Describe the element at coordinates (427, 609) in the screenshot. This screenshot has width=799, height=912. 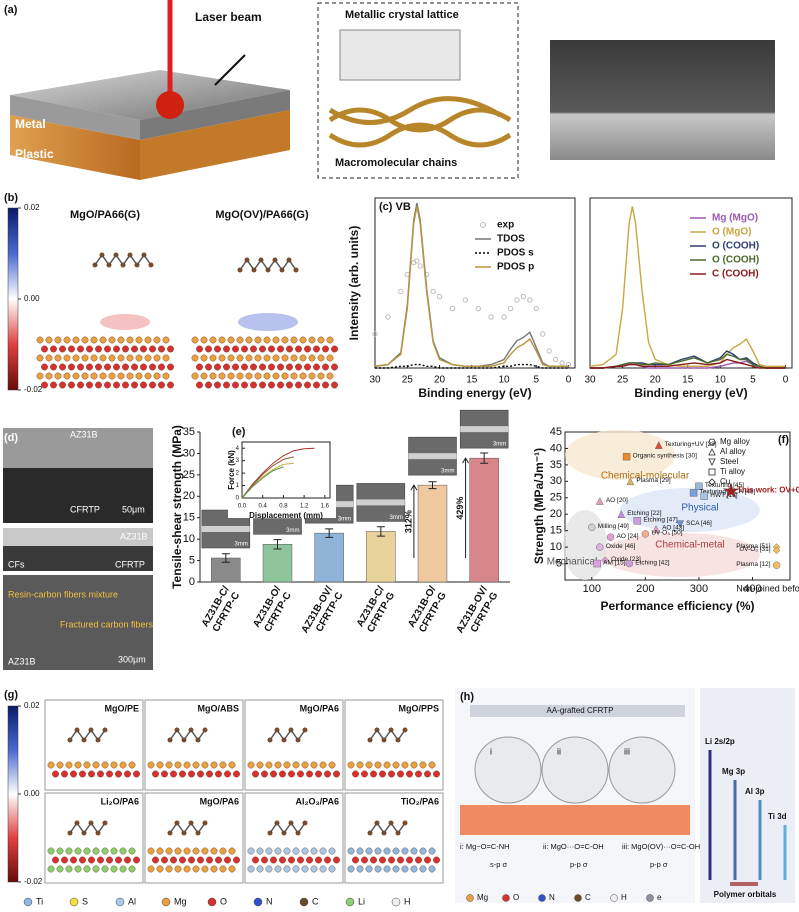
I see `x-tick-label: AZ31B-O/CFRTP-G` at that location.